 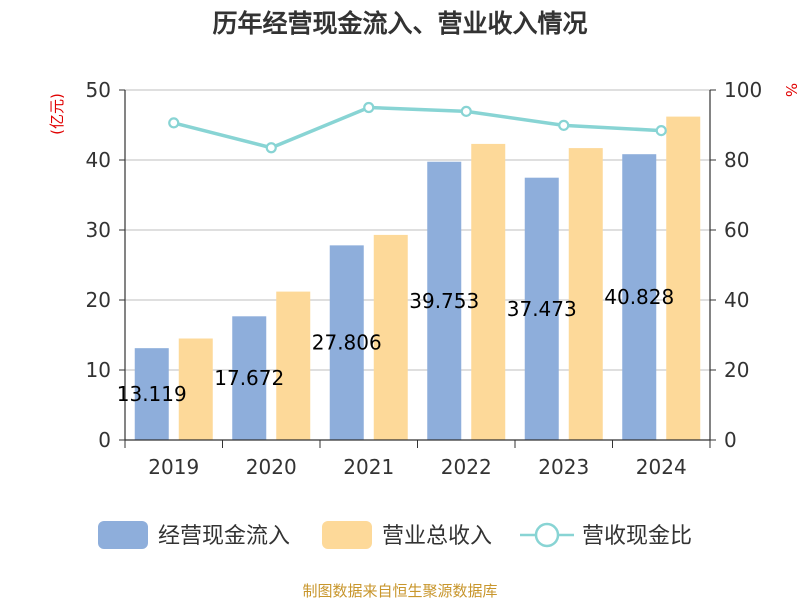 What do you see at coordinates (547, 535) in the screenshot?
I see `legend-marker` at bounding box center [547, 535].